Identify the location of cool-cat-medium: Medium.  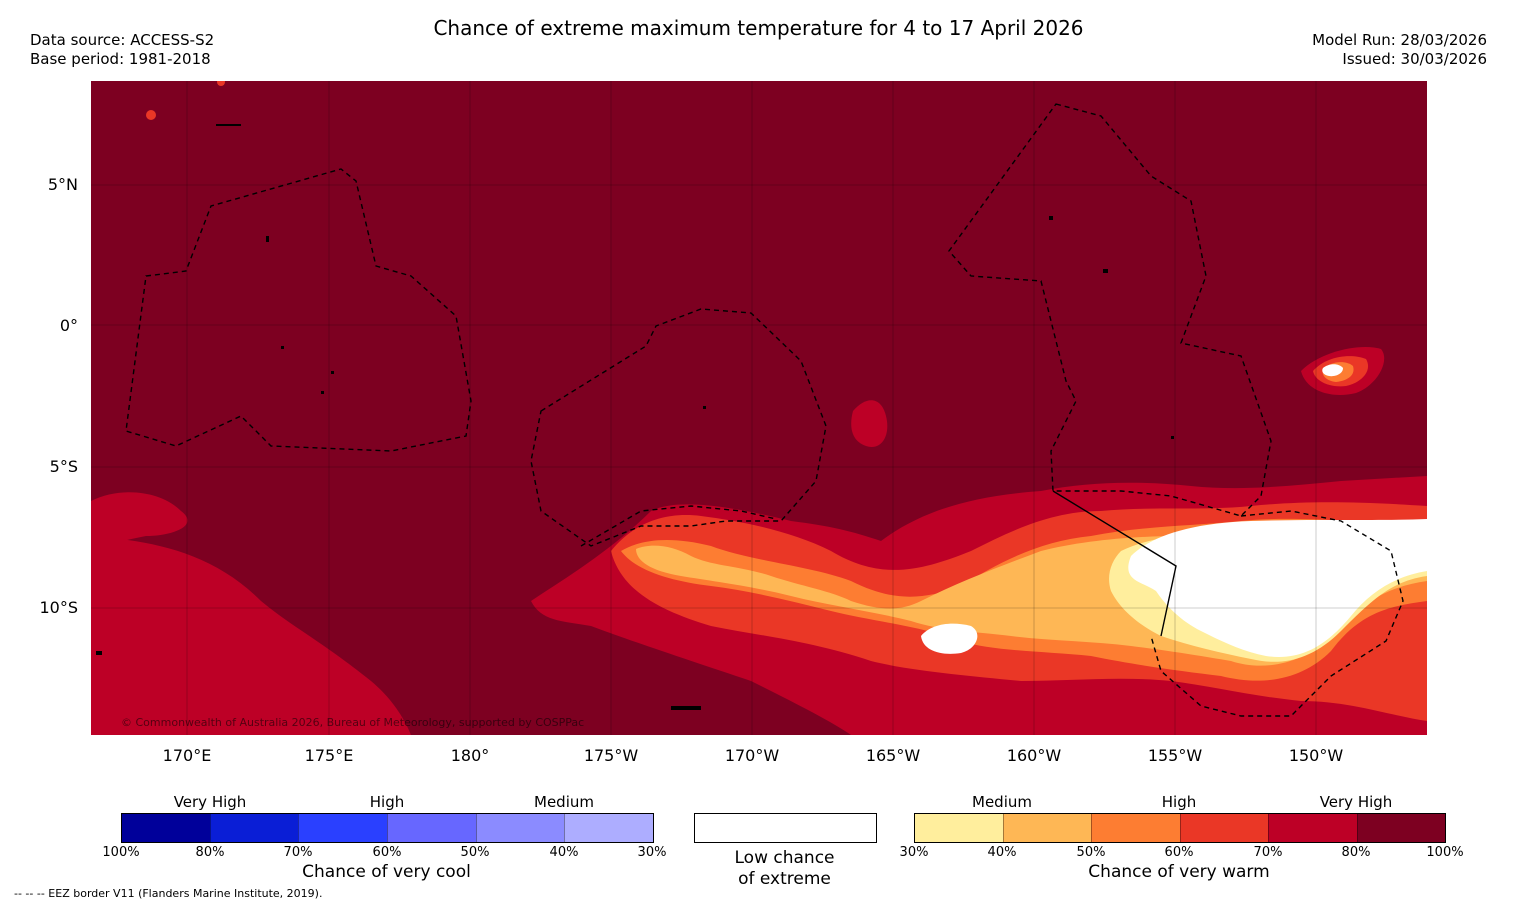
(564, 802).